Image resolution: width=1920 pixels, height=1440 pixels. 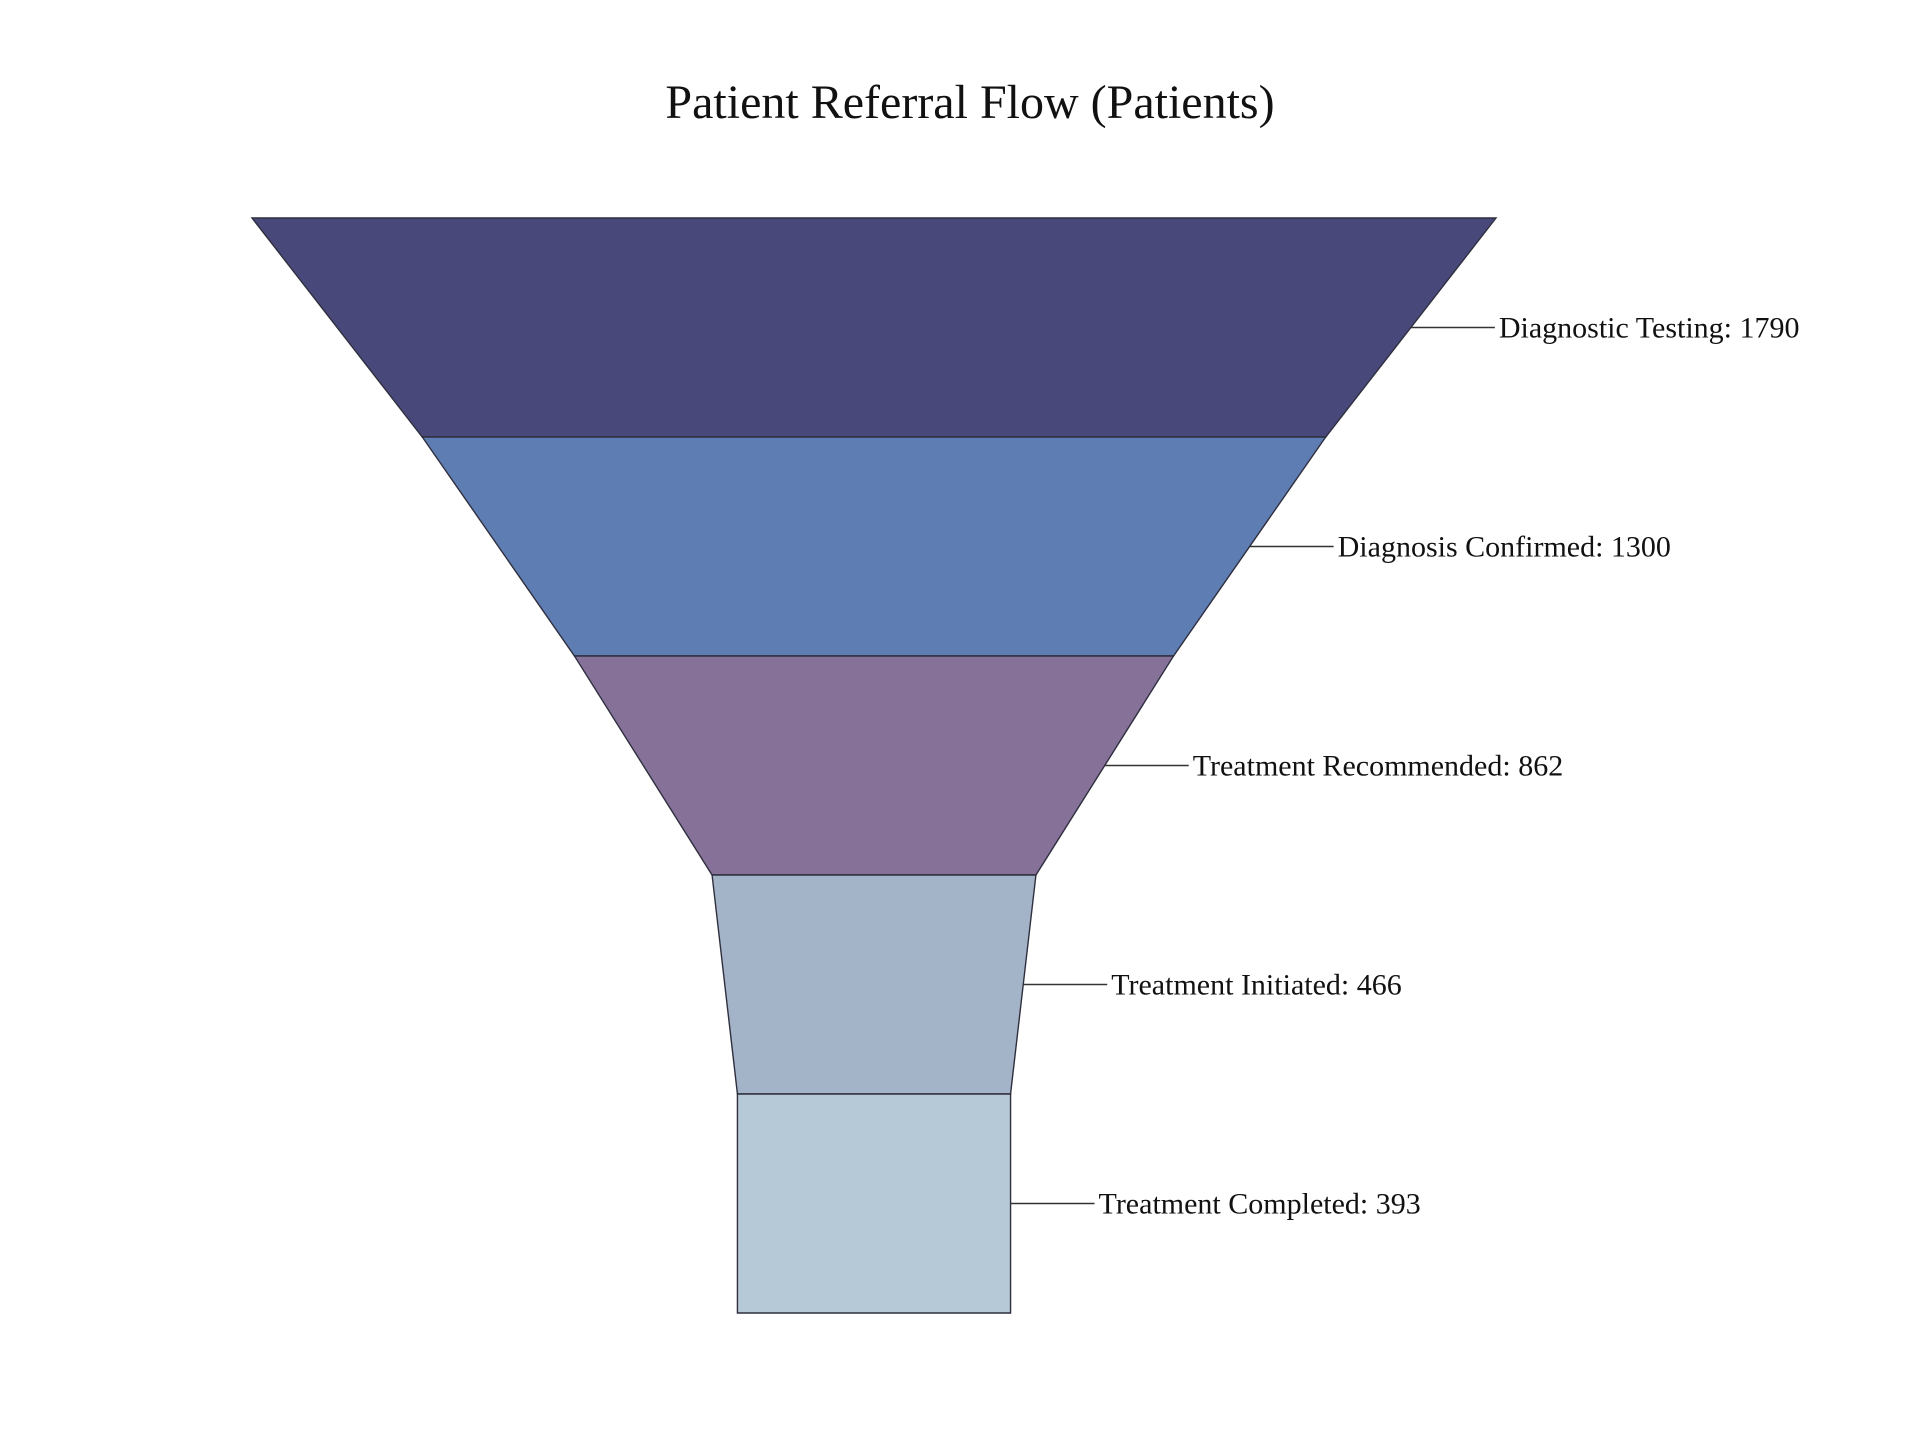 I want to click on funnel-stage-diagnostic-testing, so click(x=874, y=327).